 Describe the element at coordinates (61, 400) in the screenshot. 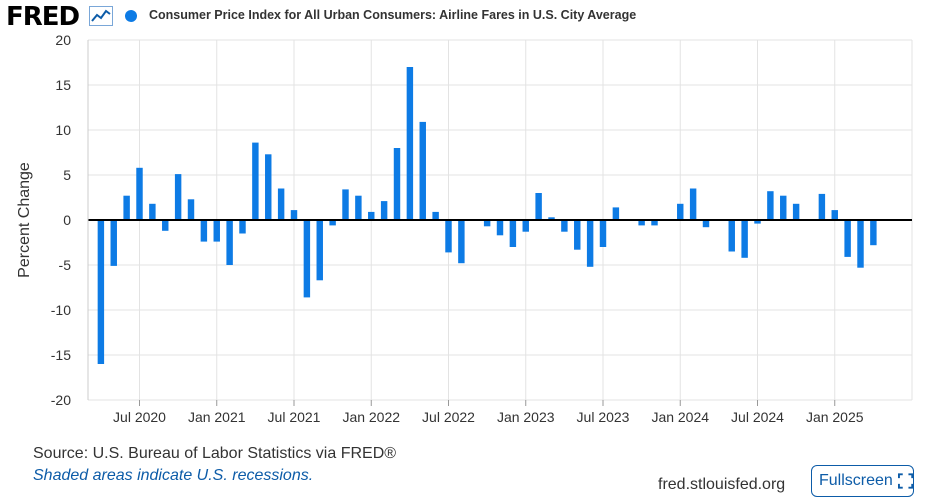

I see `y-tick-label: -20` at that location.